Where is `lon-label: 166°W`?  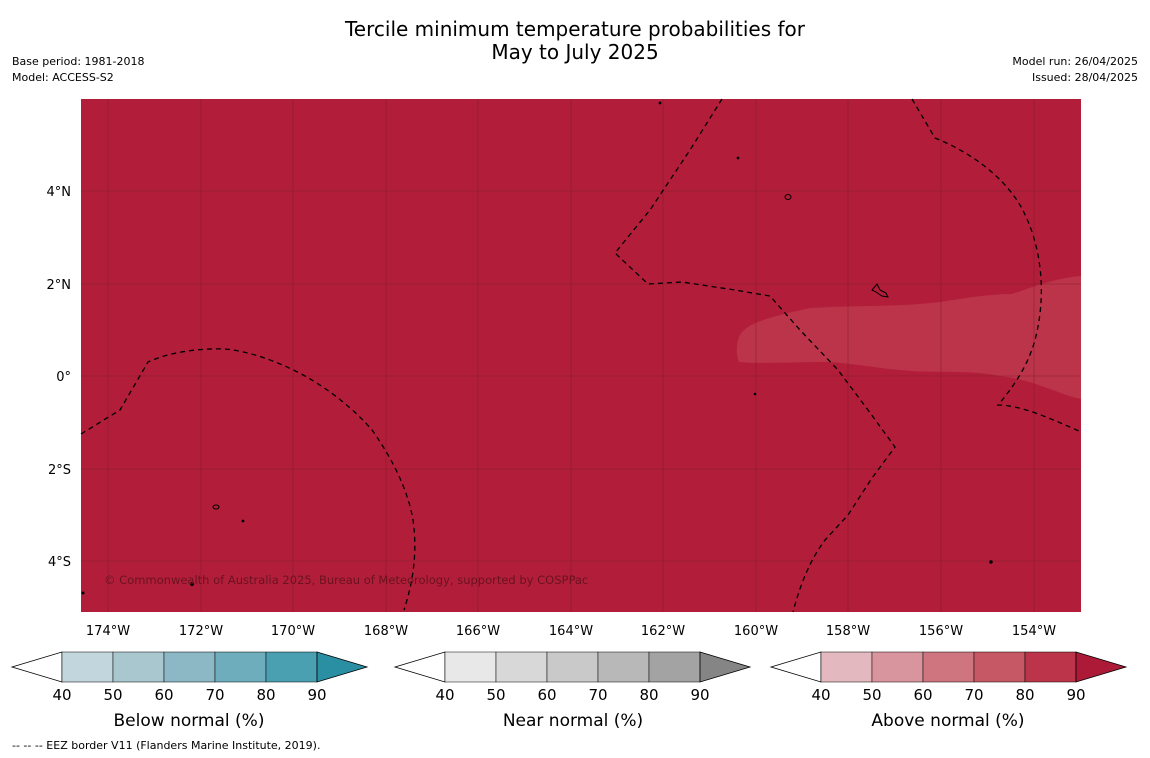
lon-label: 166°W is located at coordinates (478, 631).